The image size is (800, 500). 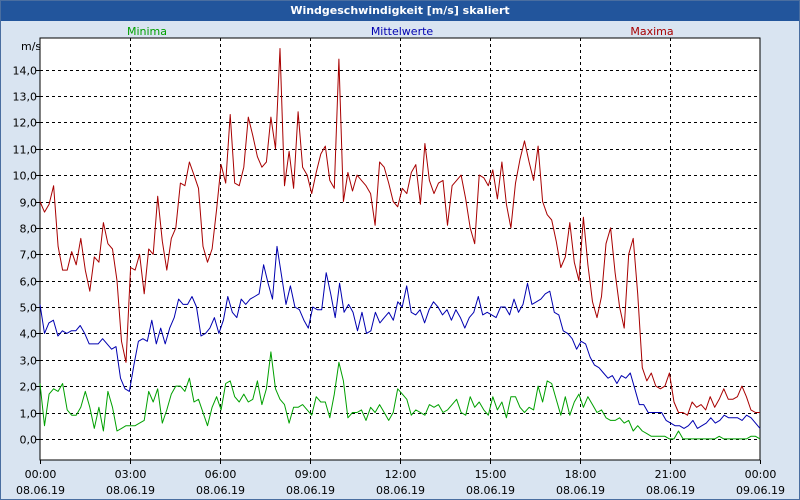 I want to click on y-tick-label: 8,0, so click(x=29, y=229).